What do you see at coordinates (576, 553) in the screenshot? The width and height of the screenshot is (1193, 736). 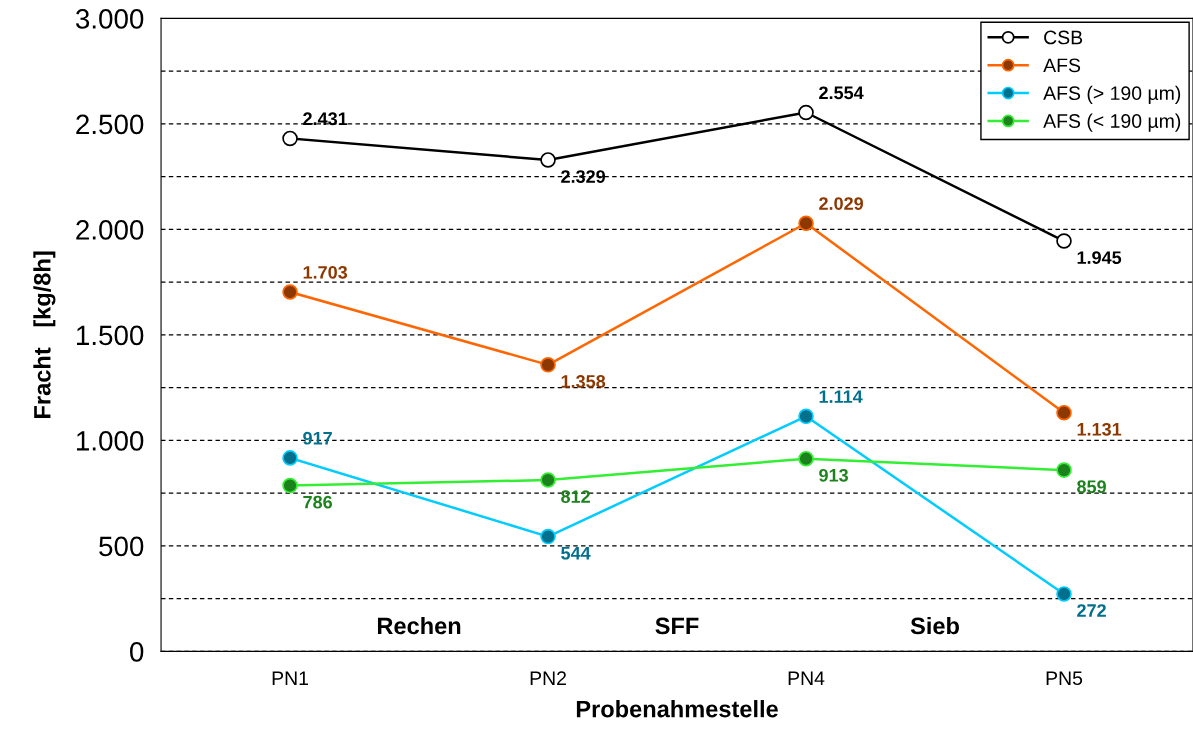 I see `data-label: 544` at bounding box center [576, 553].